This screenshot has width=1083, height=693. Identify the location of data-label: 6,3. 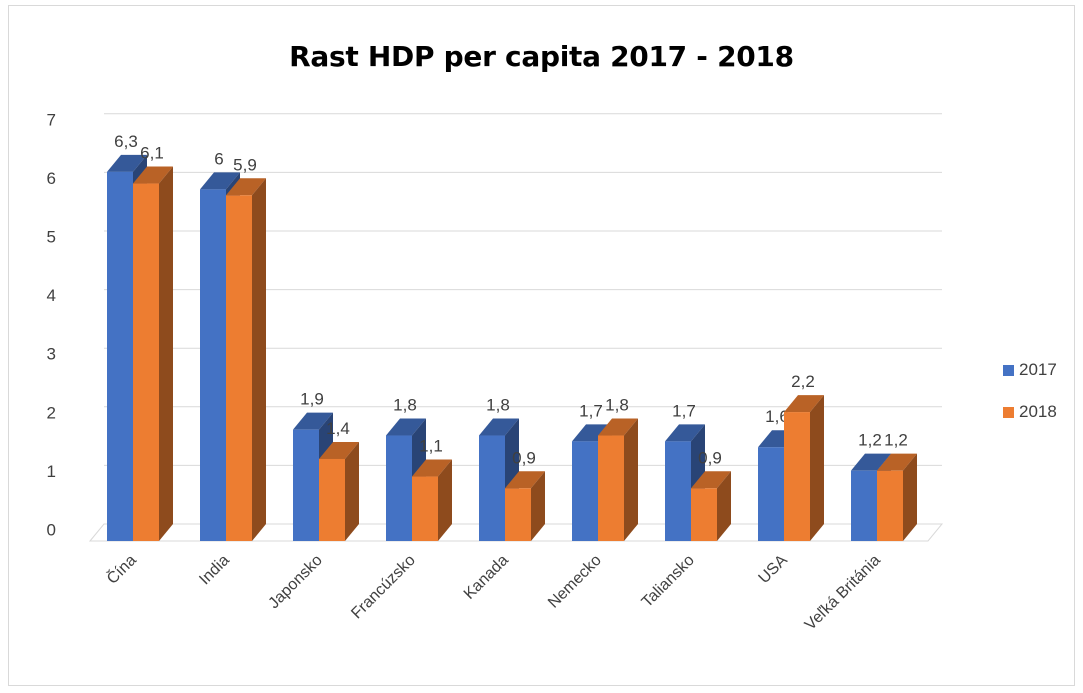
(126, 141).